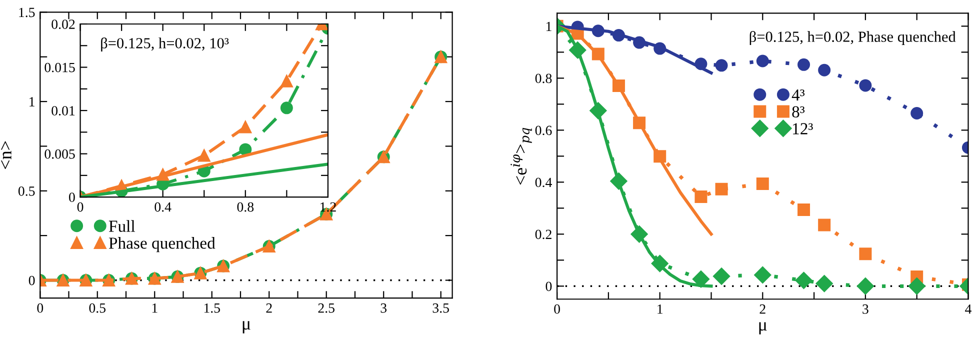 The image size is (979, 338). I want to click on annotation: β=0.125, h=0.02, 10³, so click(165, 44).